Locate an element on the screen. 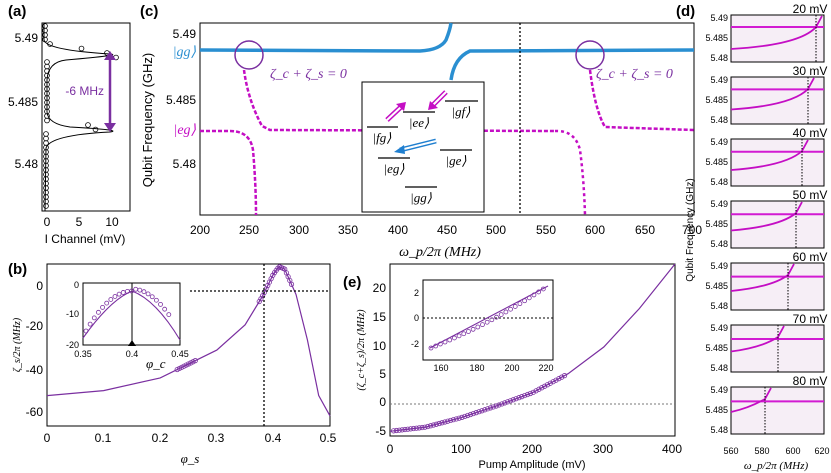 The height and width of the screenshot is (473, 831). panel-label-d: (d) is located at coordinates (685, 11).